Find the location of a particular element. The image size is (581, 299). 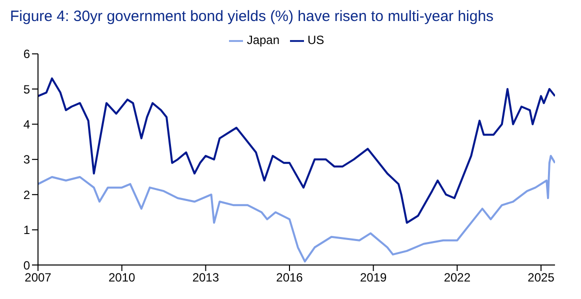

y-tick-label: 2 is located at coordinates (26, 195).